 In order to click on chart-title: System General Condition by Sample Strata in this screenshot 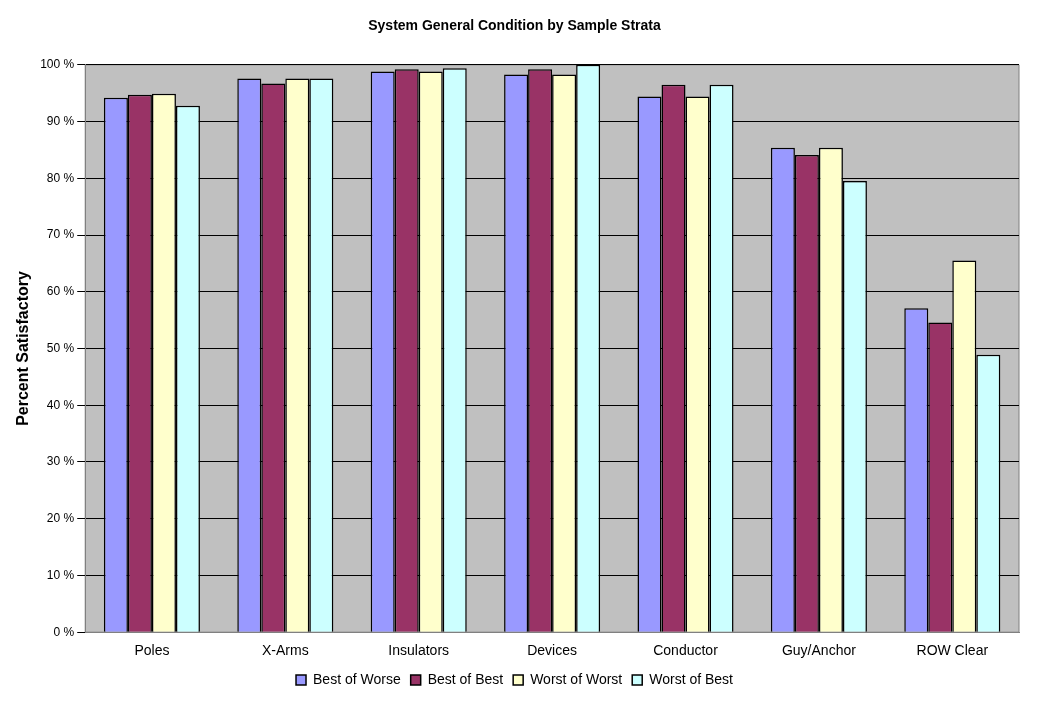, I will do `click(514, 25)`.